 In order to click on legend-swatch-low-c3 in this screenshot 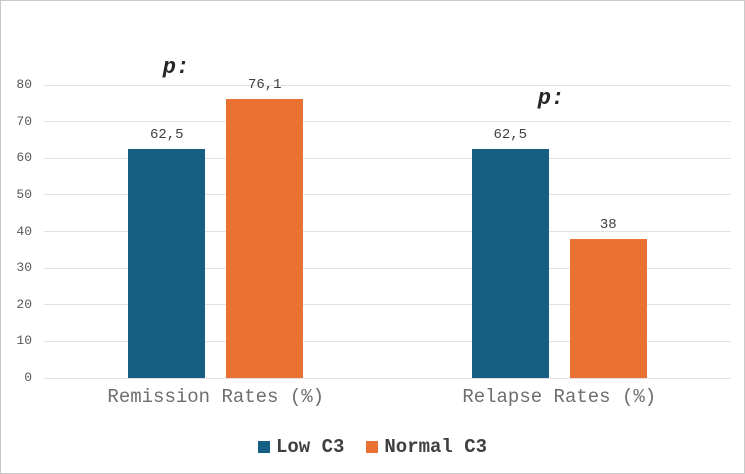, I will do `click(263, 447)`.